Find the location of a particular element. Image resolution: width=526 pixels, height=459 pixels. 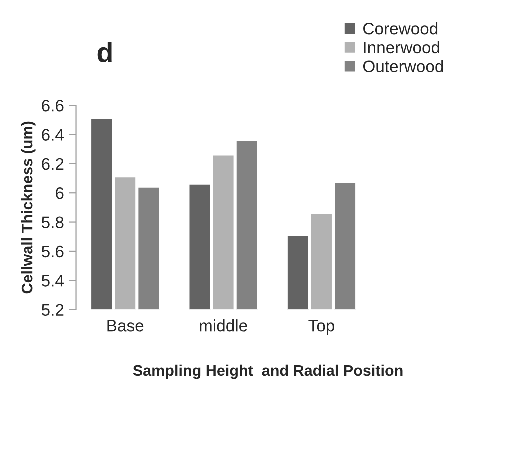

y-tick-label: 5.8 is located at coordinates (53, 222).